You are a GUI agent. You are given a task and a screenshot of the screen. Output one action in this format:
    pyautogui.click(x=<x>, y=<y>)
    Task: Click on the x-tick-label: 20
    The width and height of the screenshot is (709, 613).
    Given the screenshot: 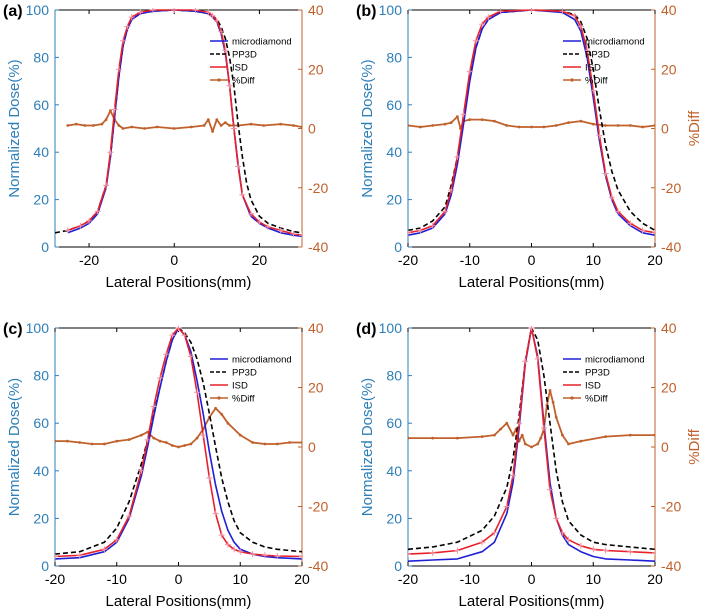 What is the action you would take?
    pyautogui.click(x=655, y=260)
    